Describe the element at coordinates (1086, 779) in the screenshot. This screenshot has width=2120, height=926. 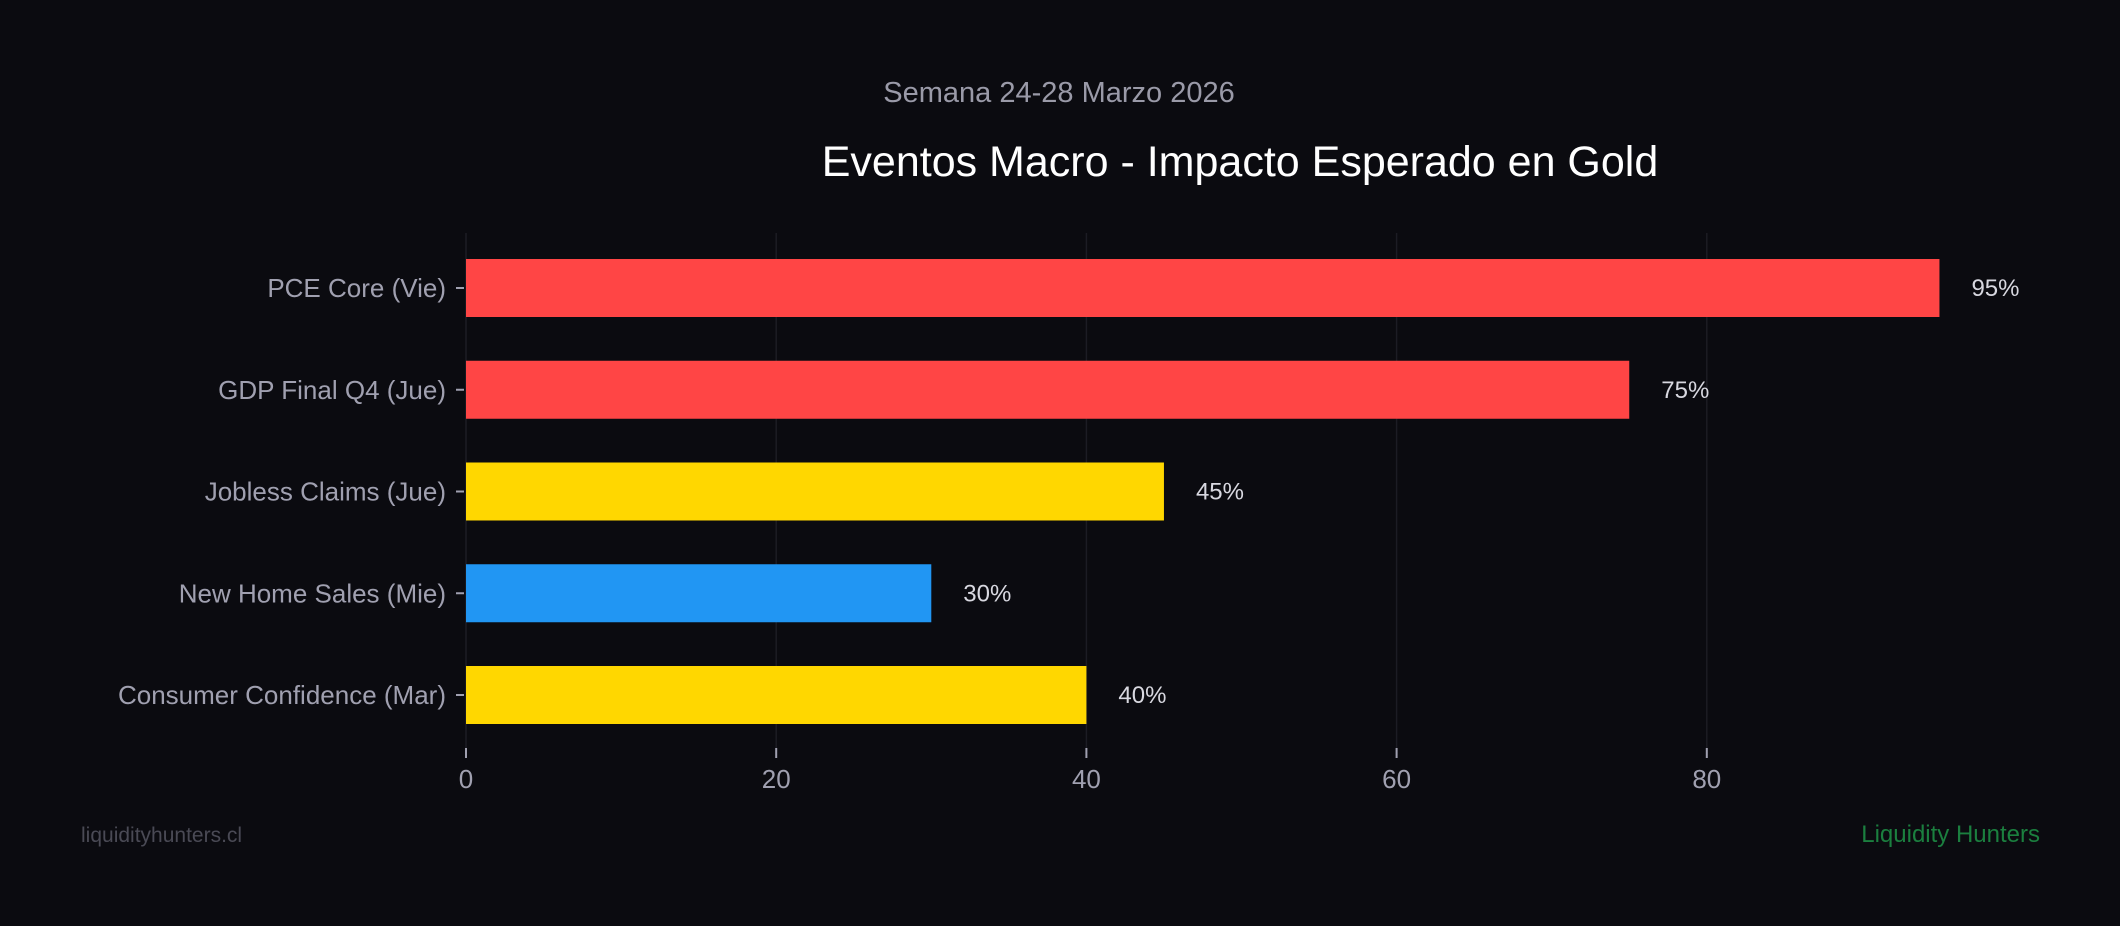
I see `x-tick-label: 40` at that location.